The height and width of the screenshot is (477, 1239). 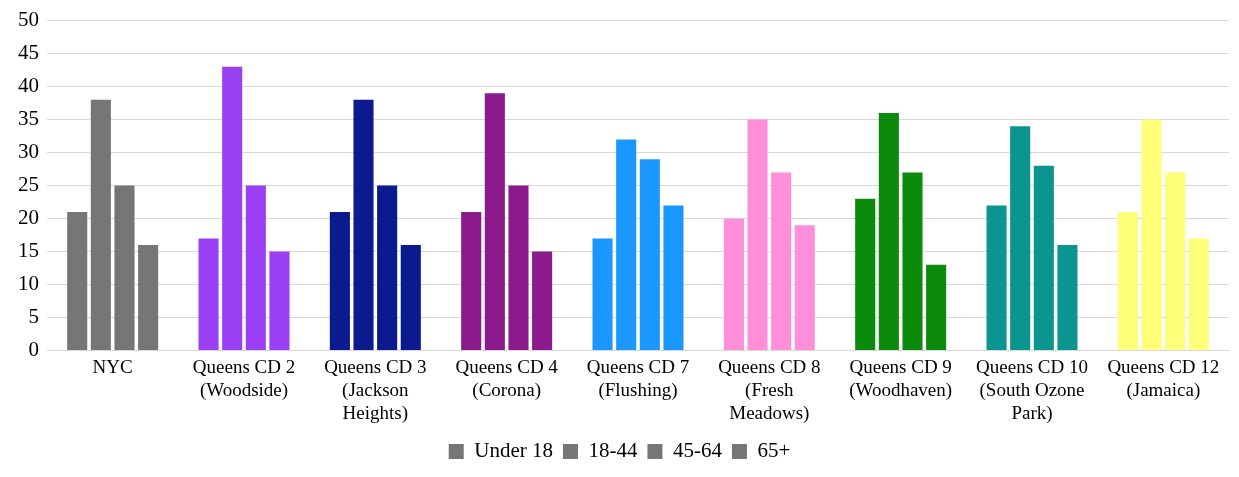 What do you see at coordinates (697, 450) in the screenshot?
I see `legend-label: 45-64` at bounding box center [697, 450].